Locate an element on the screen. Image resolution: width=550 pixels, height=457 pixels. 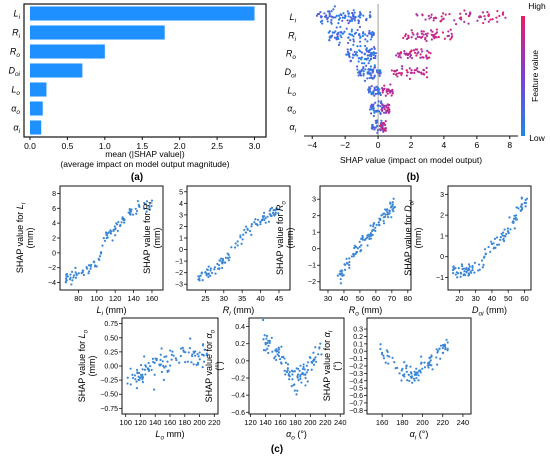
y-axis-label: SHAP value for αi is located at coordinates (328, 365).